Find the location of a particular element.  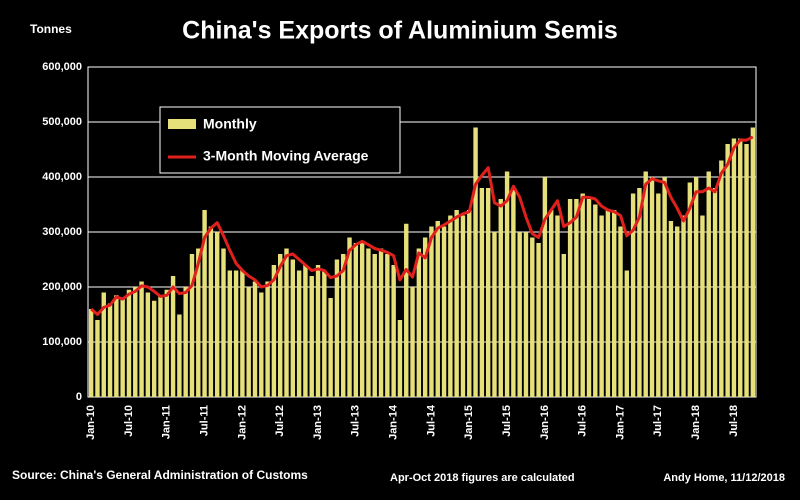

y-tick-label: 200,000 is located at coordinates (62, 287).